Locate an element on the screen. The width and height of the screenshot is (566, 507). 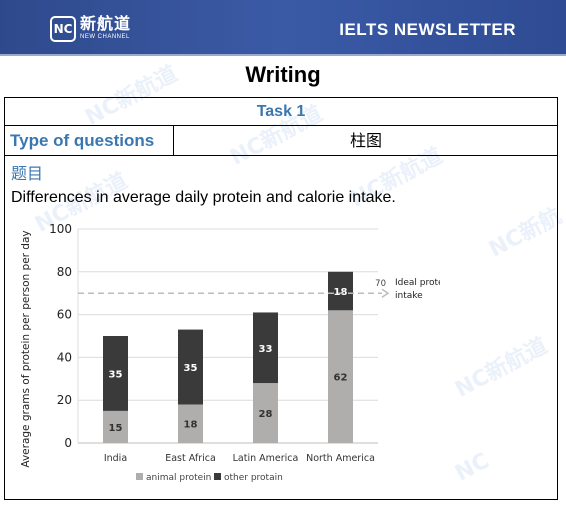
logo: NC 新航道 NEW CHANNEL is located at coordinates (90, 29).